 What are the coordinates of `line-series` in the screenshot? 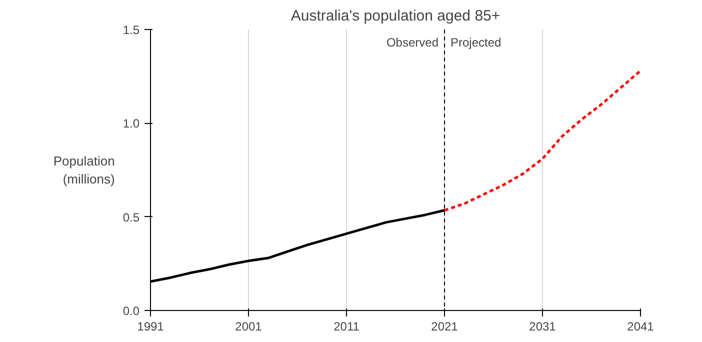 It's located at (541, 140).